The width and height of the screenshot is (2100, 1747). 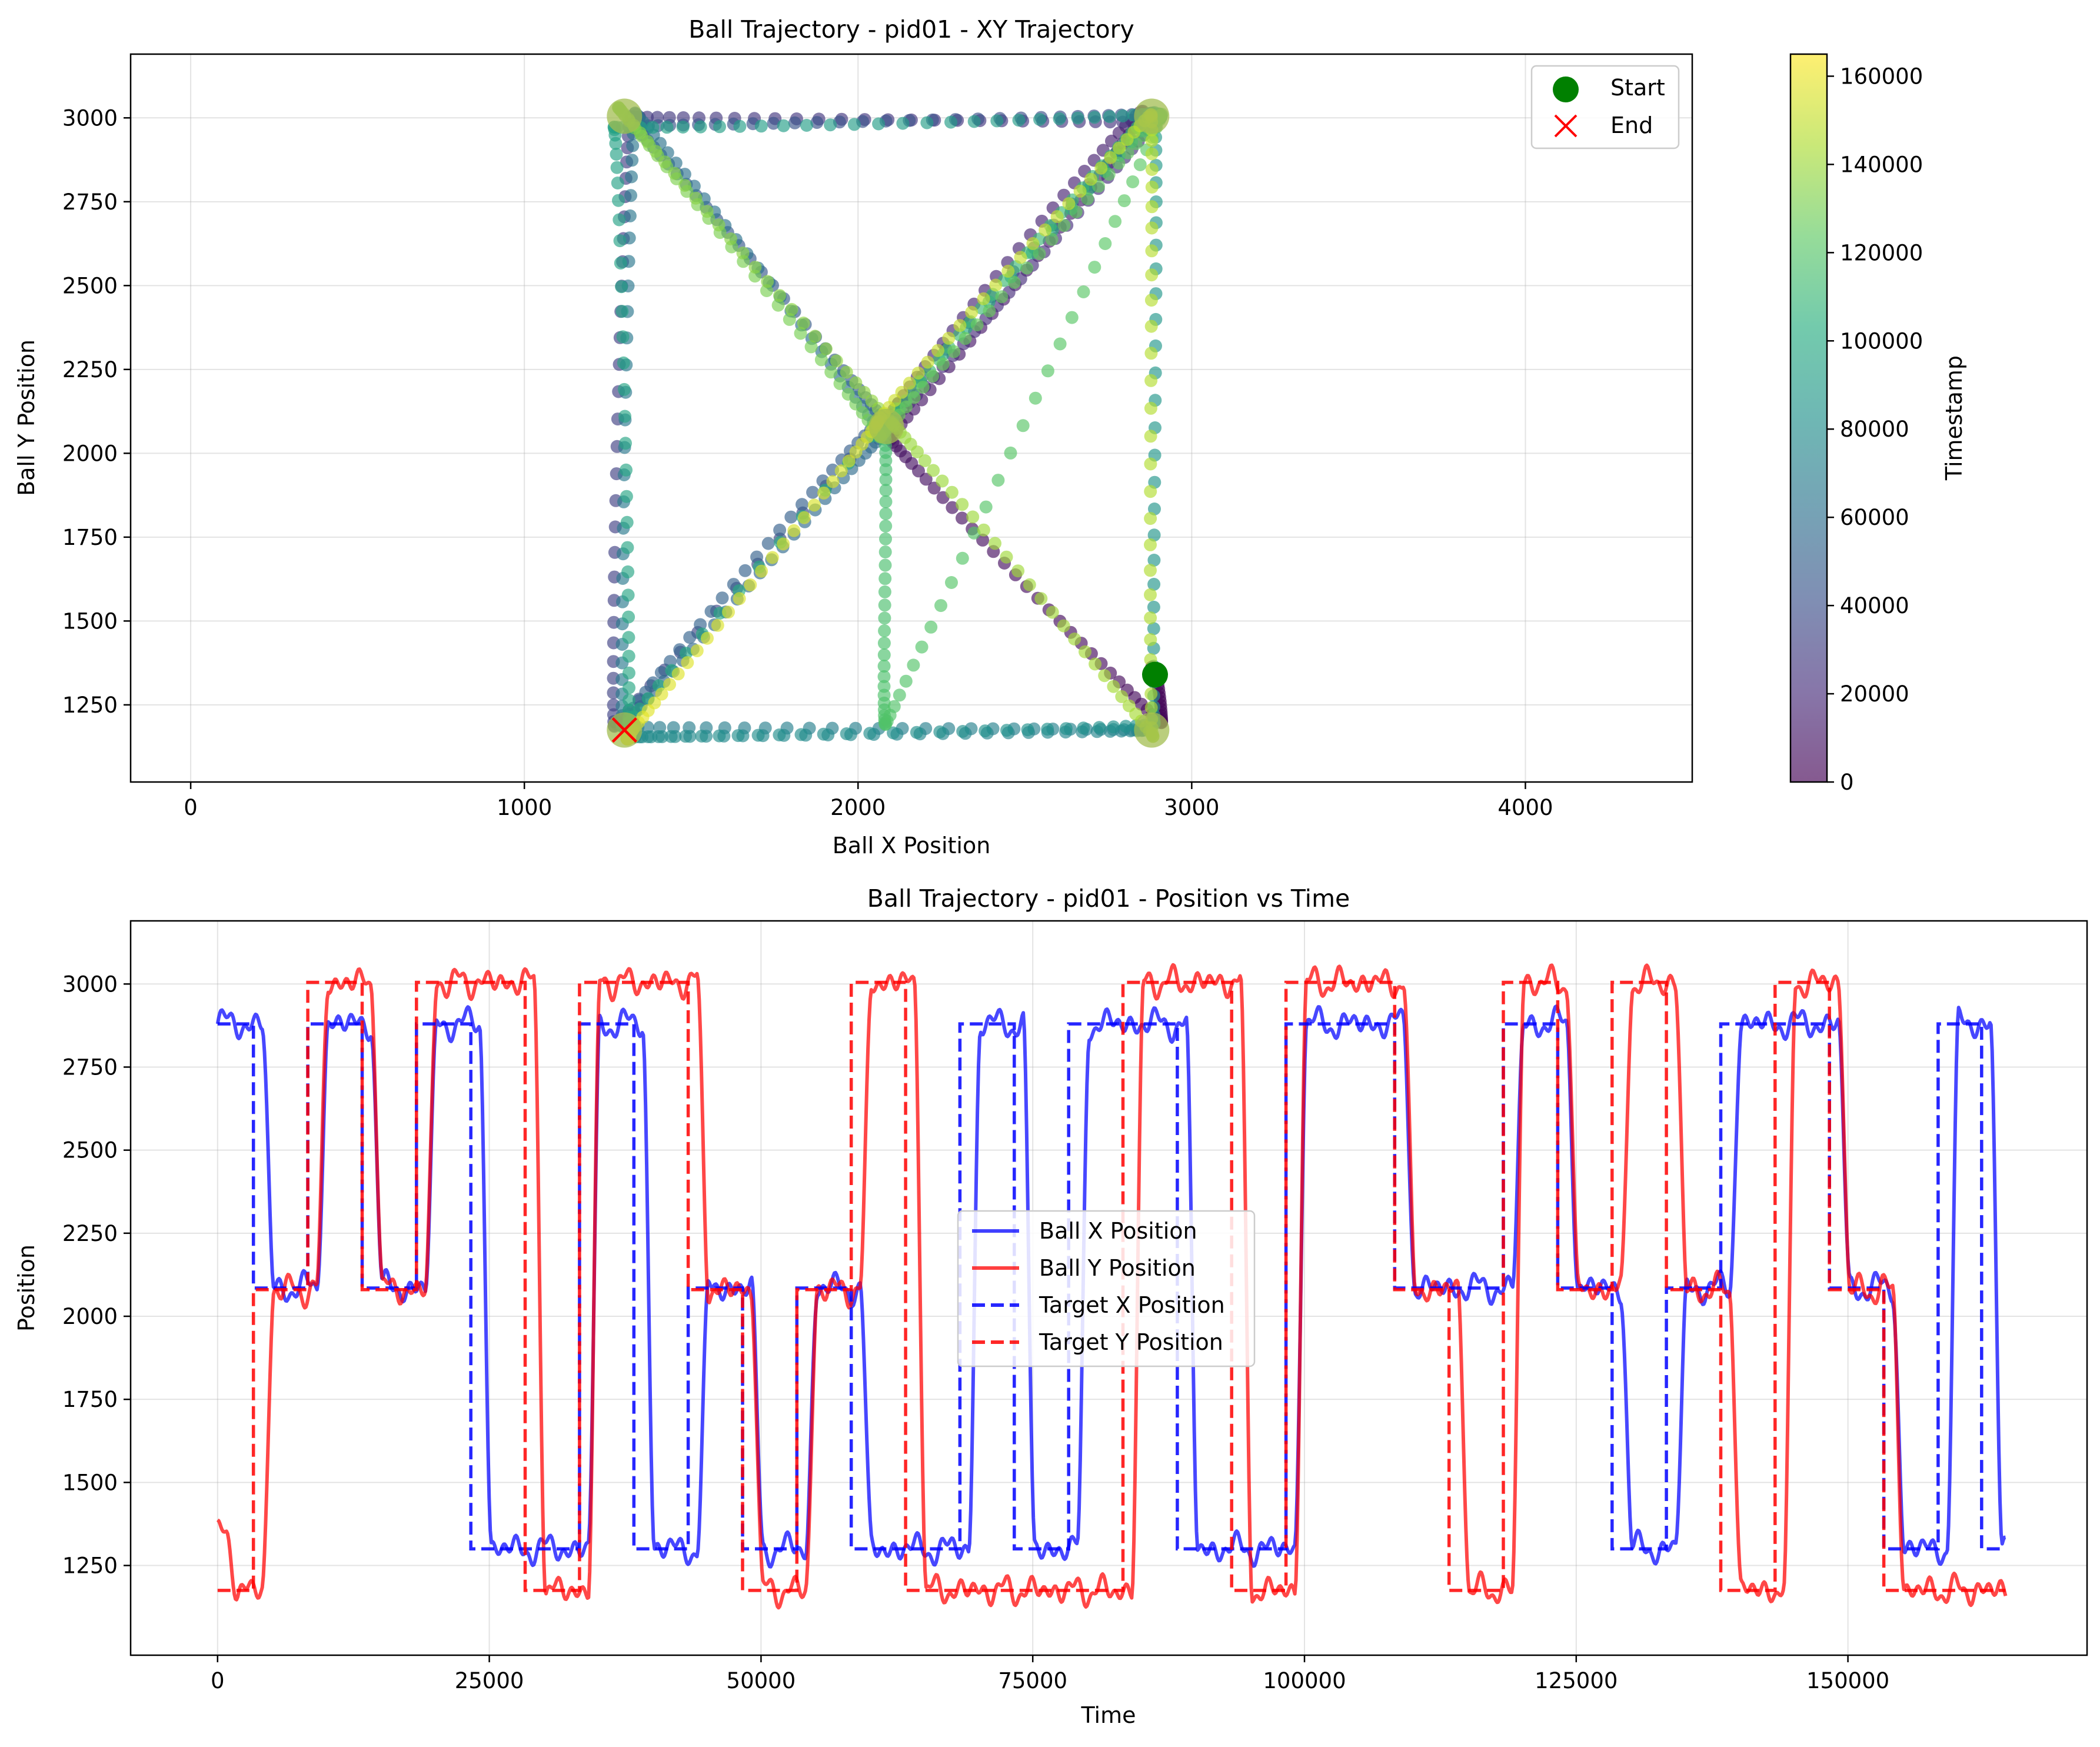 I want to click on colorbar-tick-label: 40000, so click(x=1874, y=605).